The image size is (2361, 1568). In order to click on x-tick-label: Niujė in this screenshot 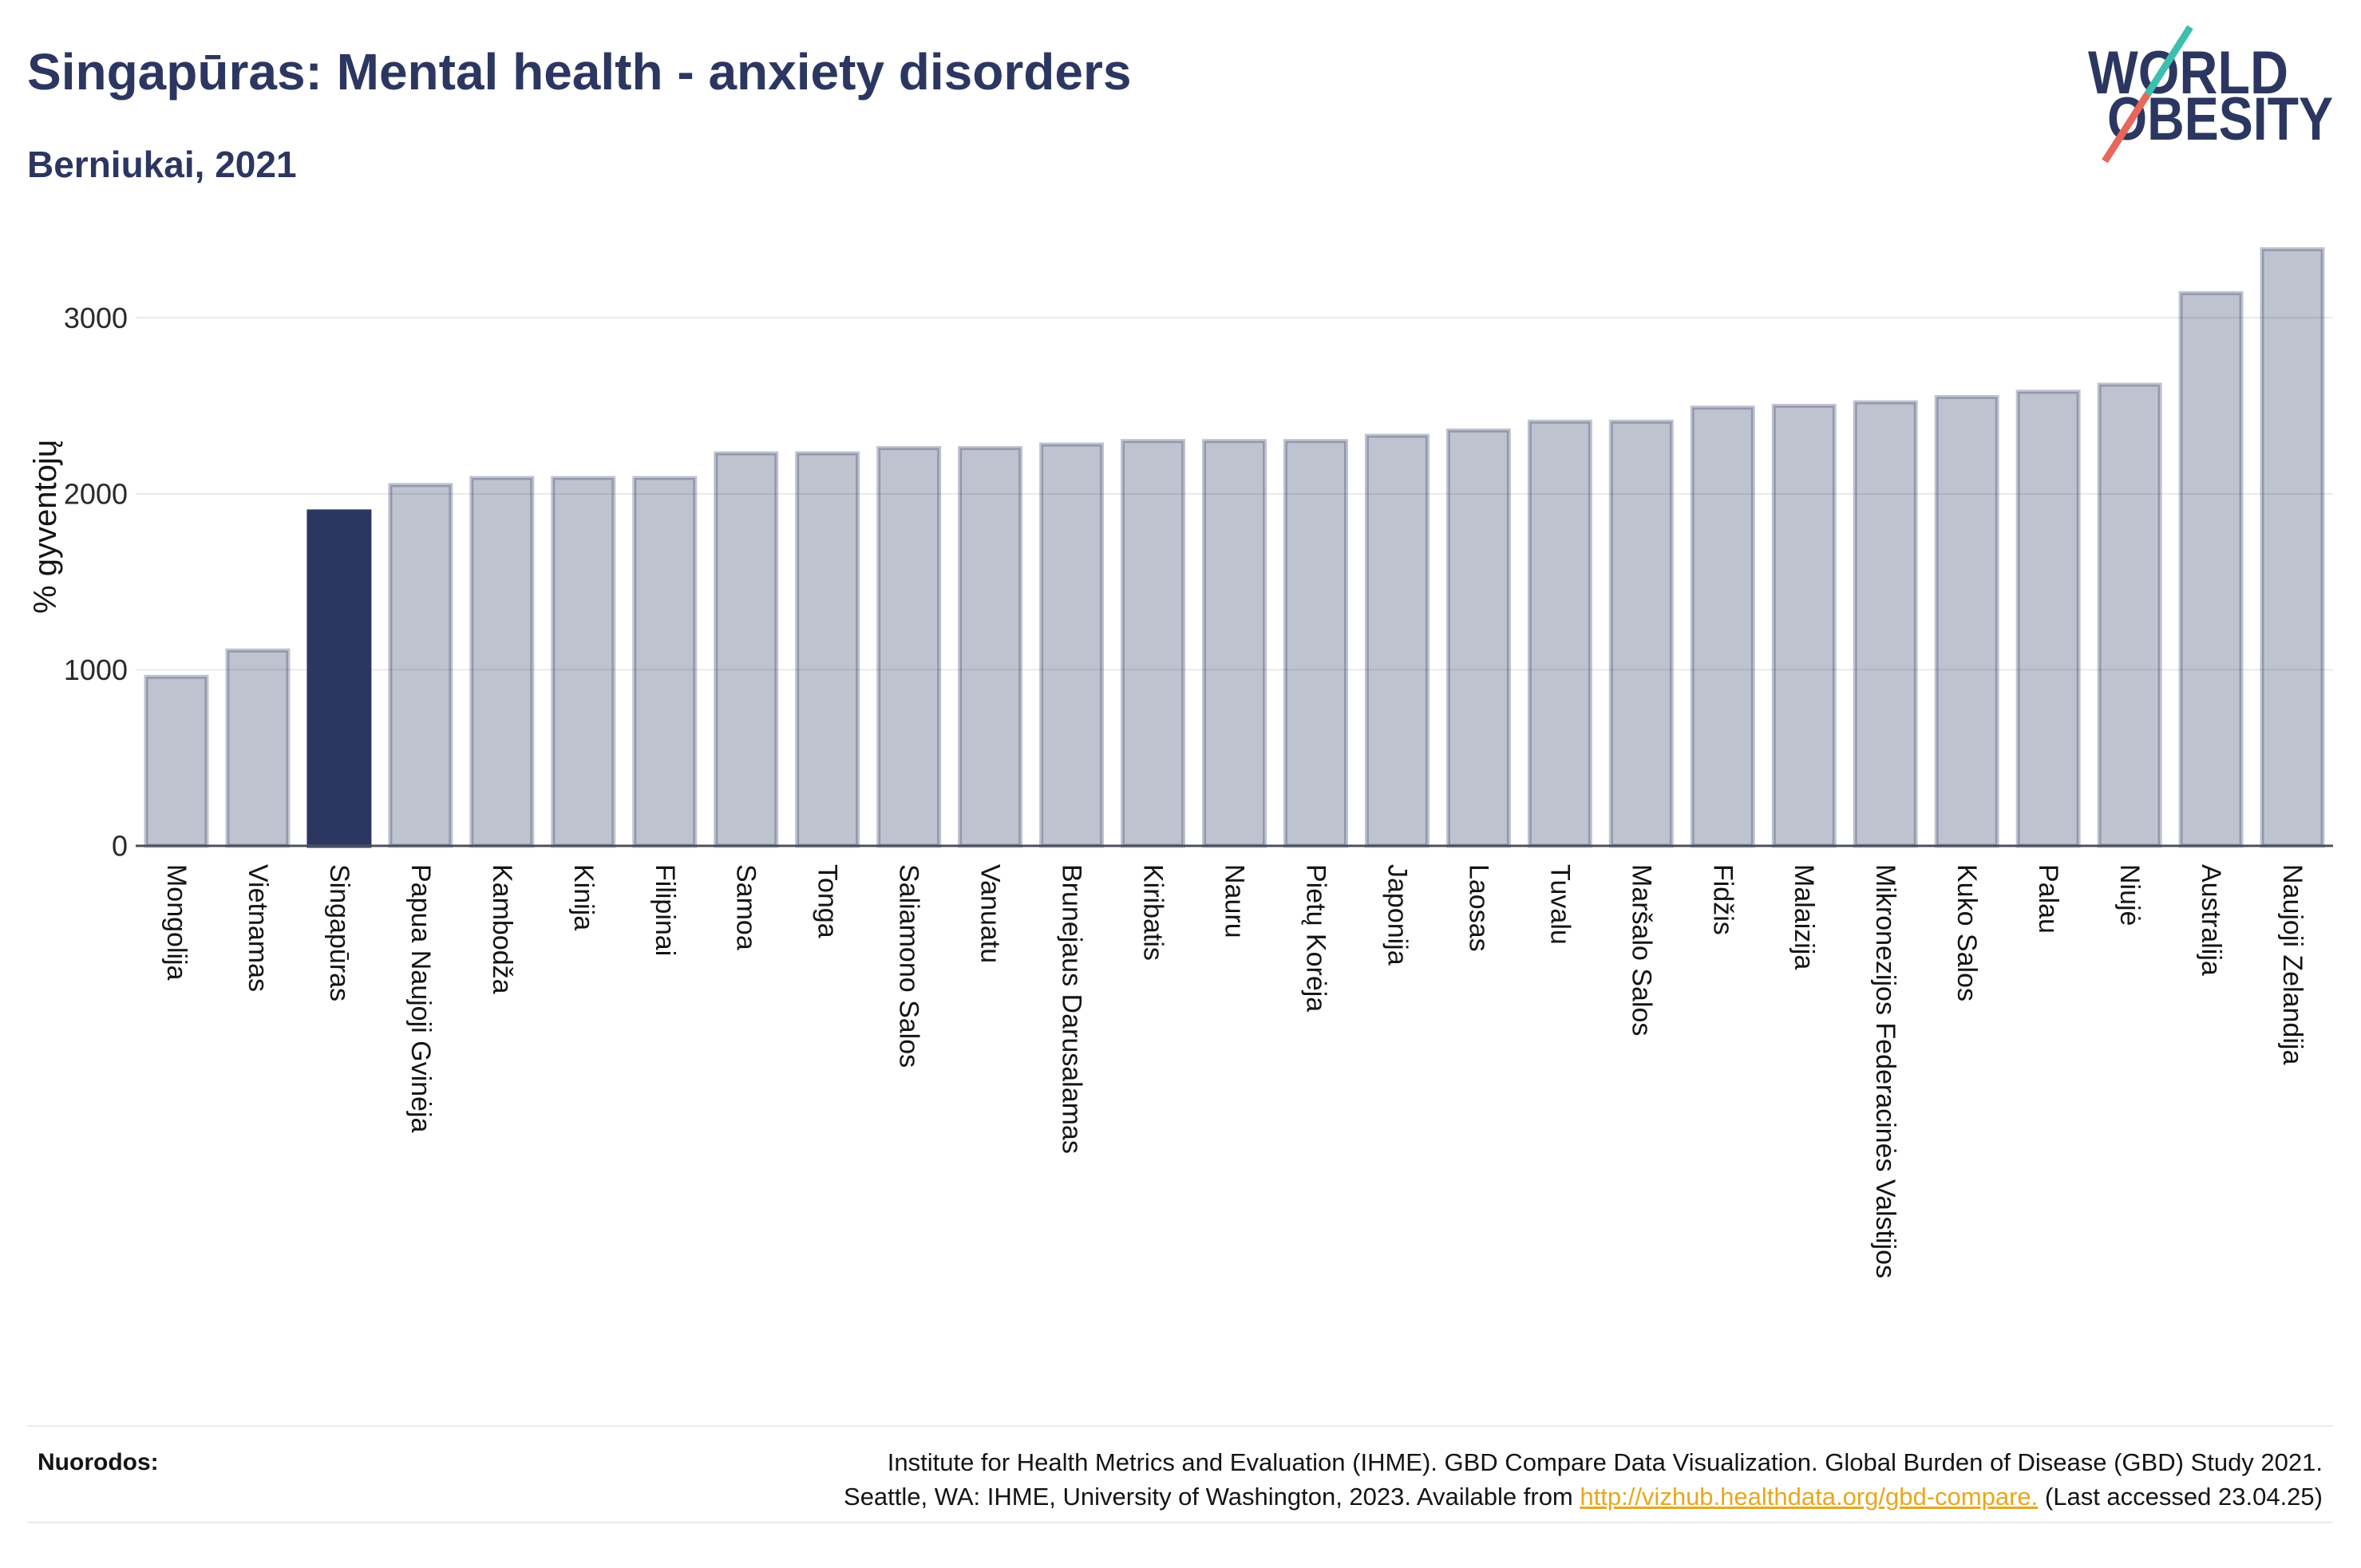, I will do `click(2129, 895)`.